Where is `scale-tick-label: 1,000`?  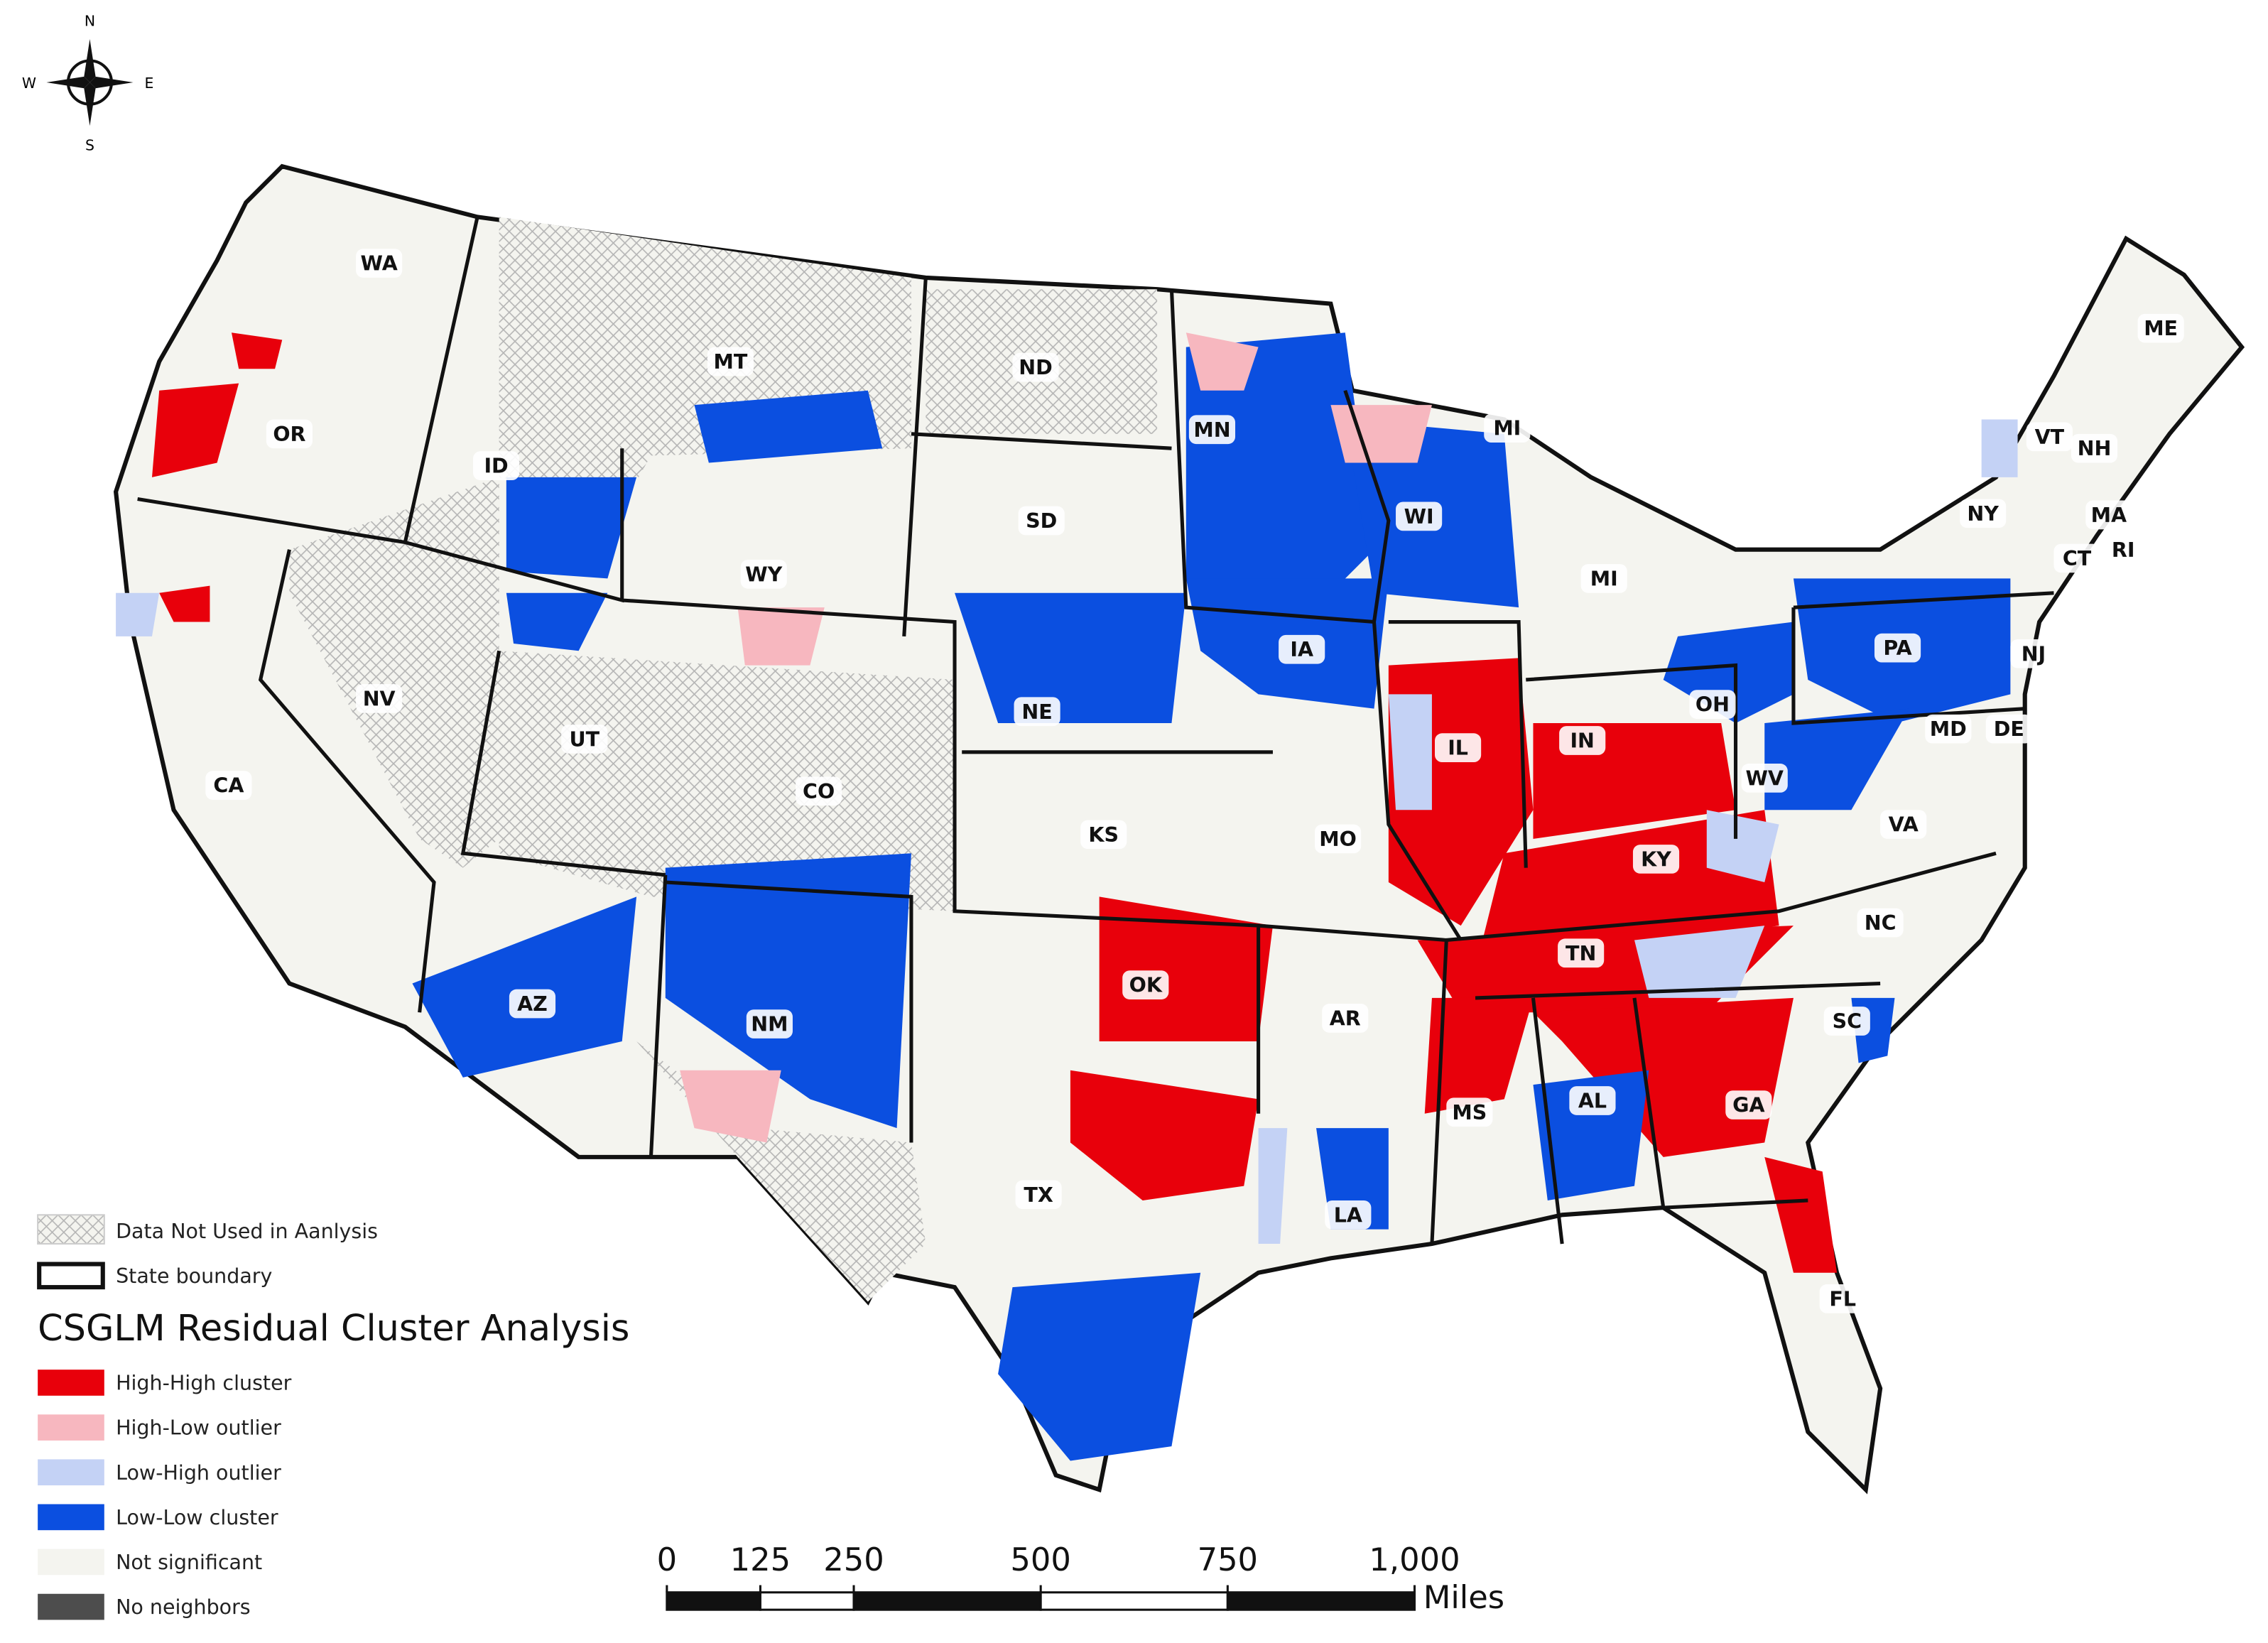 scale-tick-label: 1,000 is located at coordinates (1414, 1560).